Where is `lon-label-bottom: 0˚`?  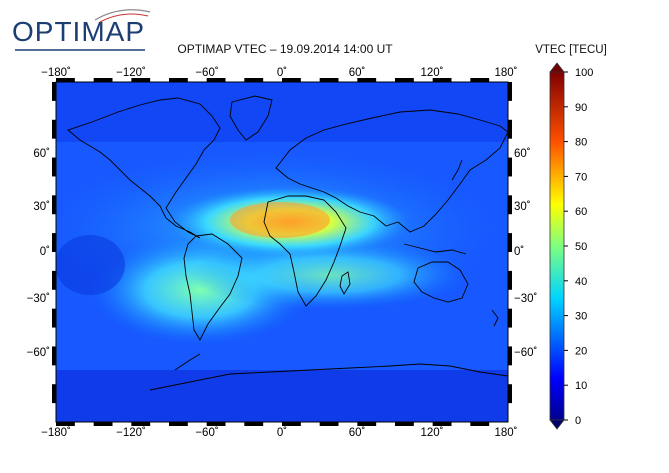 lon-label-bottom: 0˚ is located at coordinates (282, 433).